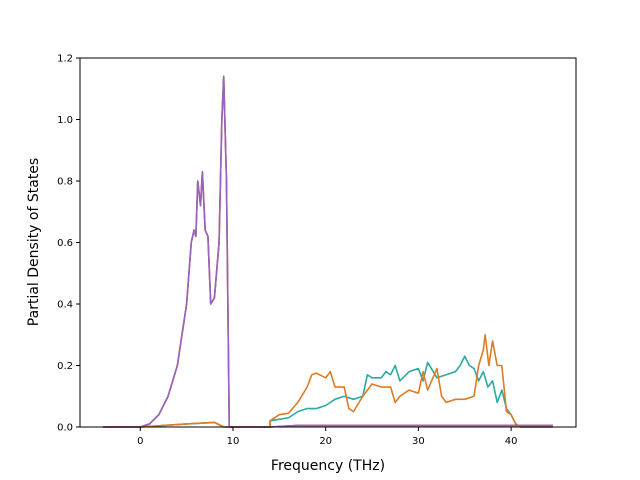 This screenshot has height=480, width=640. Describe the element at coordinates (65, 243) in the screenshot. I see `y-tick-label: 0.6` at that location.